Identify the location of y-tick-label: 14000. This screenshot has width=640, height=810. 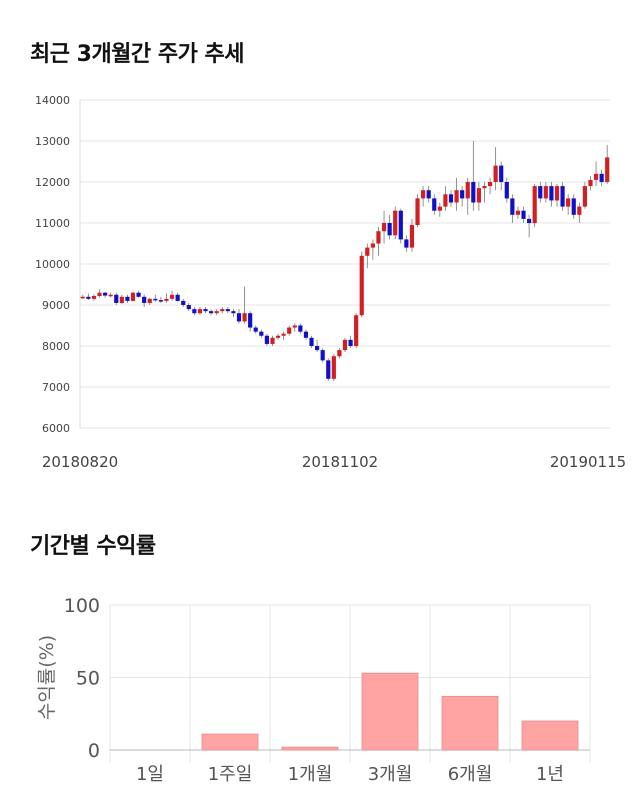
(52, 100).